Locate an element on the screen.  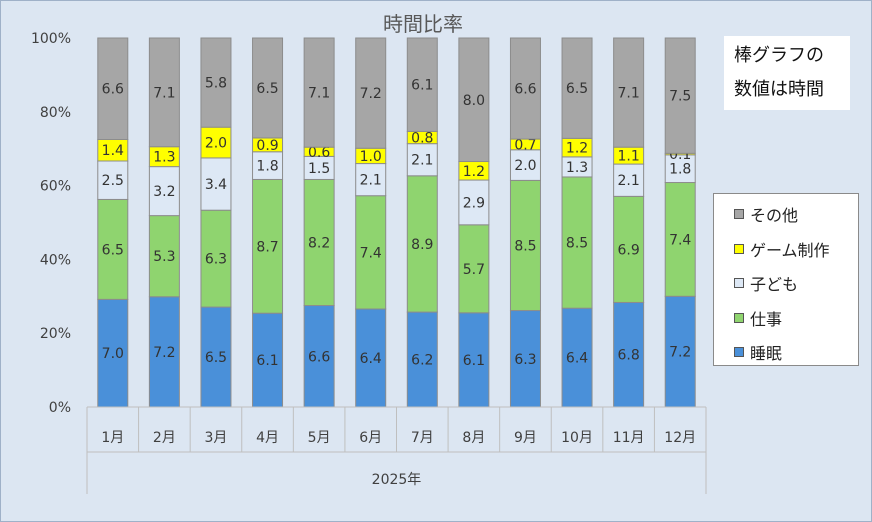
data-label: 0.9 is located at coordinates (267, 146).